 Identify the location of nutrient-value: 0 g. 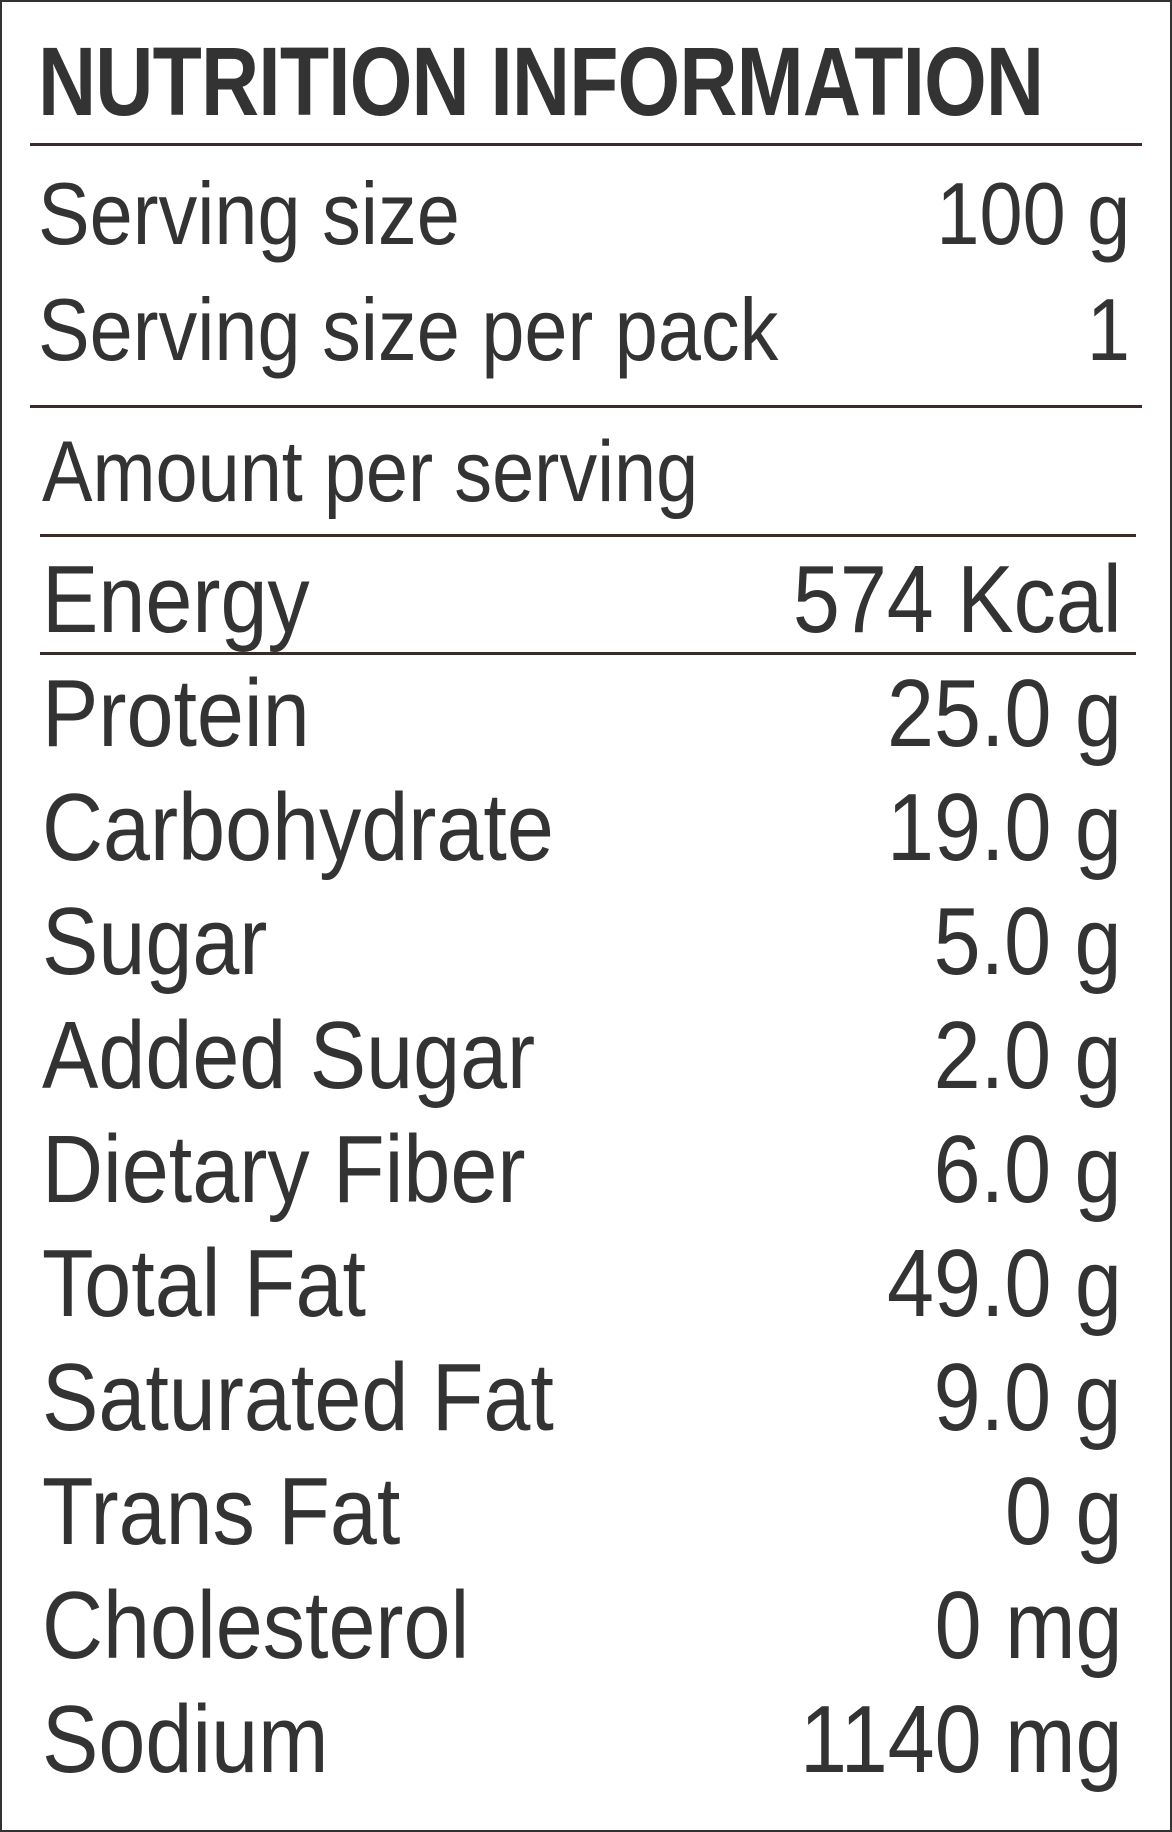
(1063, 1511).